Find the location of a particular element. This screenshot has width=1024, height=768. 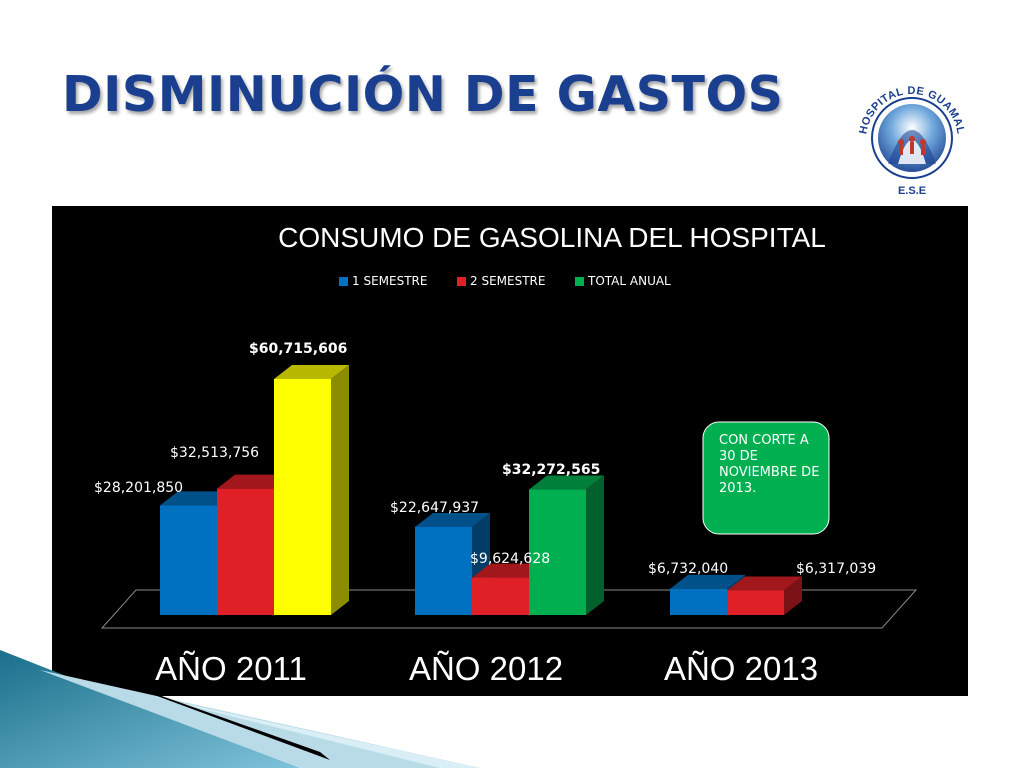

data-label-1-2: $32,513,756 is located at coordinates (214, 453).